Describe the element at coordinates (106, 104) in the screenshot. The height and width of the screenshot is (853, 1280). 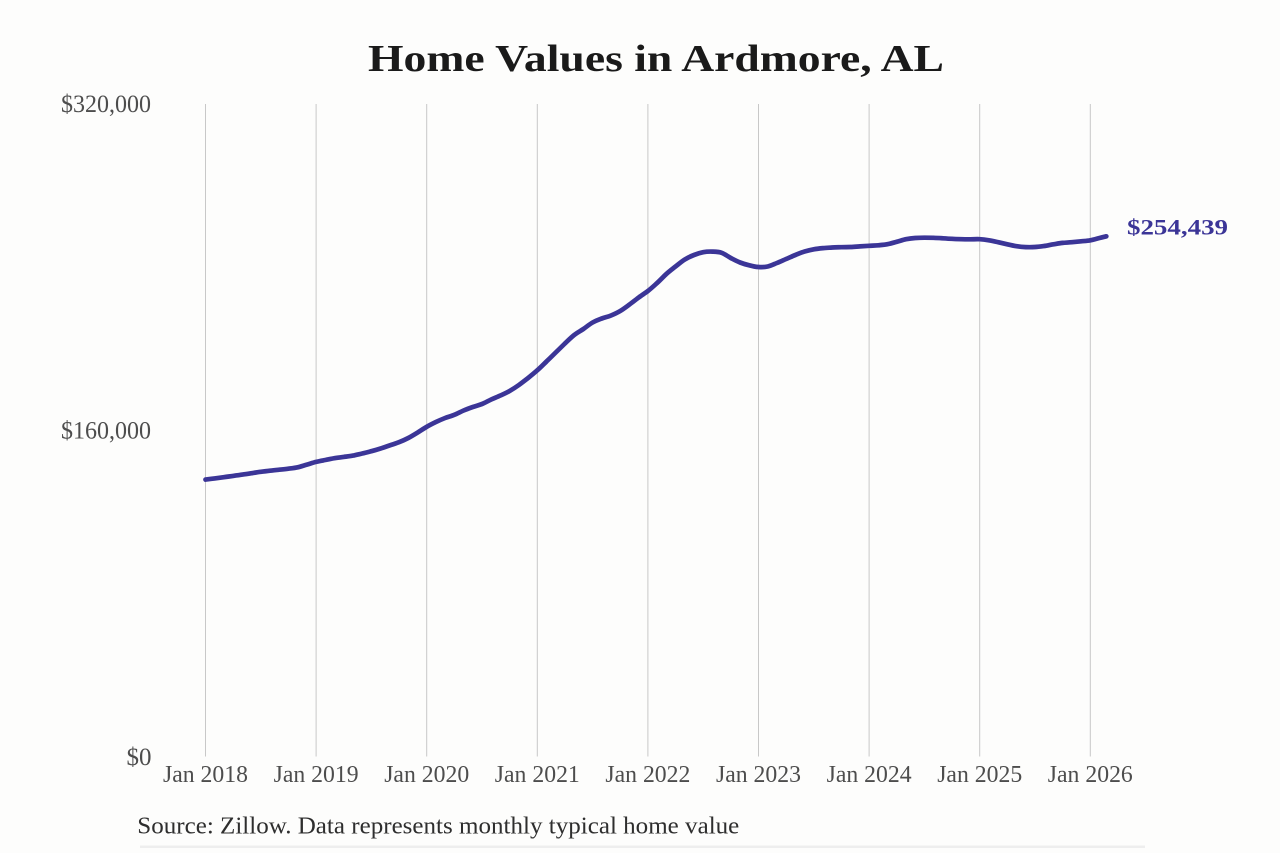
I see `svg-text: $320,000` at that location.